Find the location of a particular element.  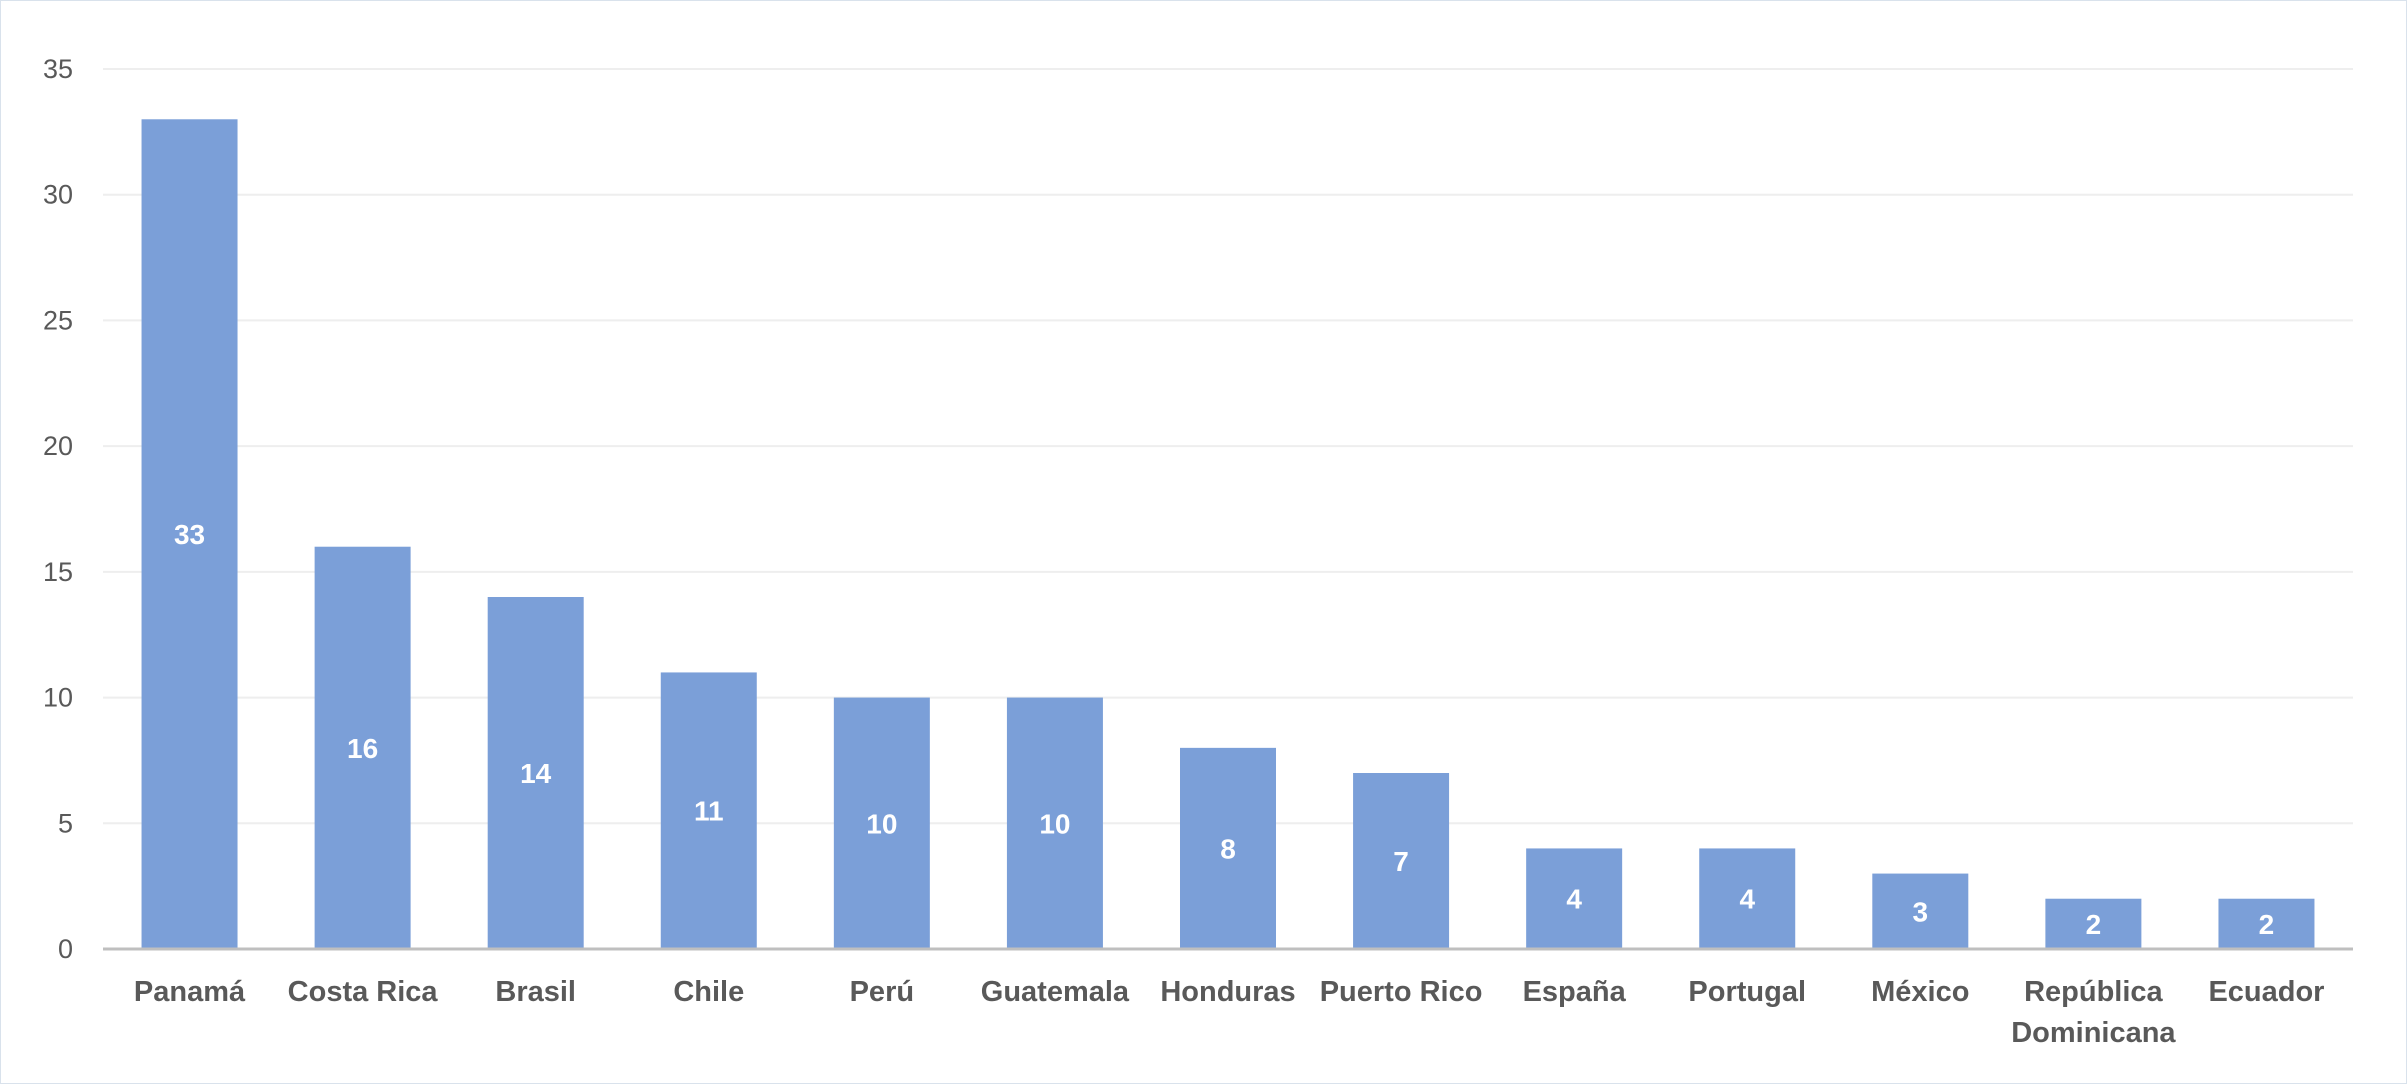

x-category-label: República Dominicana is located at coordinates (2093, 1012).